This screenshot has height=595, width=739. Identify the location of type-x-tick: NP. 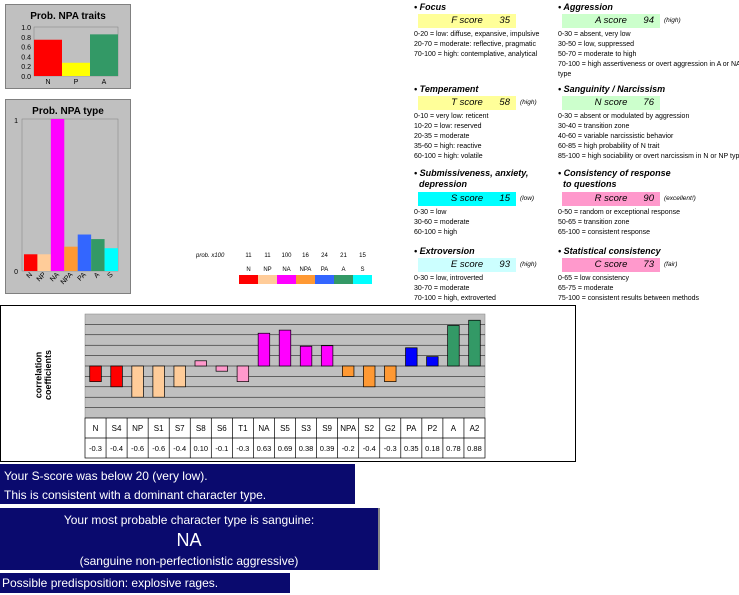
(42, 277).